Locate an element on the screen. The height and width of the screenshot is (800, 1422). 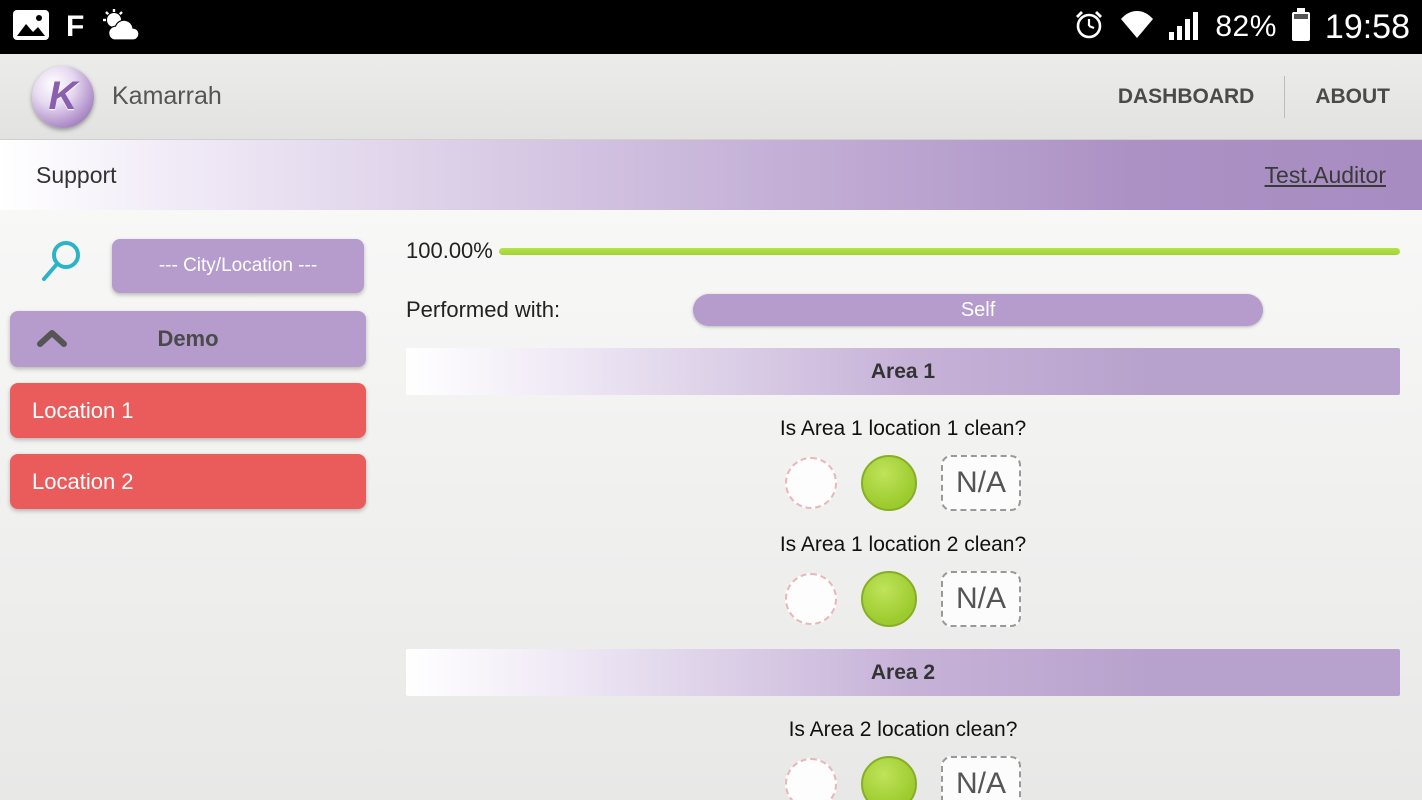
performed-with-row: Performed with: Self is located at coordinates (903, 310).